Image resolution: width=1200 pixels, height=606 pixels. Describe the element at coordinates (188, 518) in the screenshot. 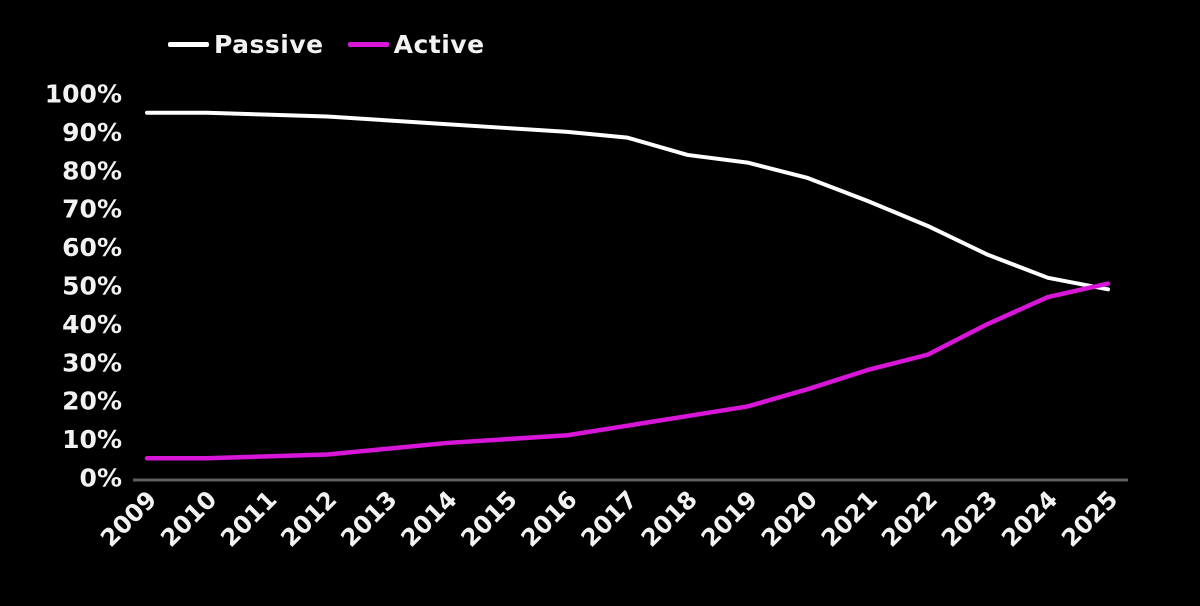

I see `x-tick-label: 2010` at that location.